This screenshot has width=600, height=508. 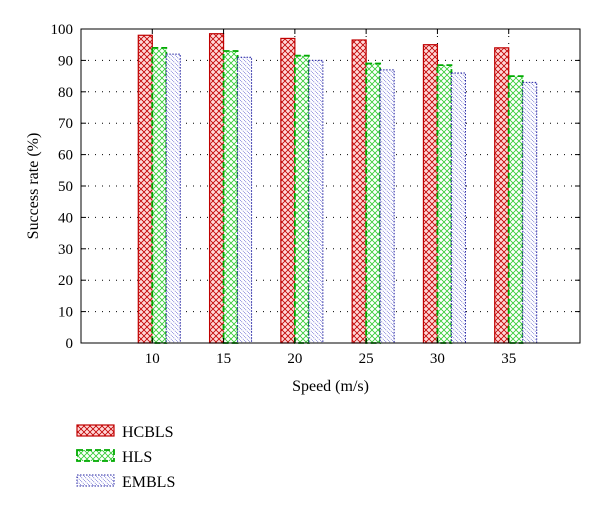 What do you see at coordinates (137, 457) in the screenshot?
I see `legend-label-hls: HLS` at bounding box center [137, 457].